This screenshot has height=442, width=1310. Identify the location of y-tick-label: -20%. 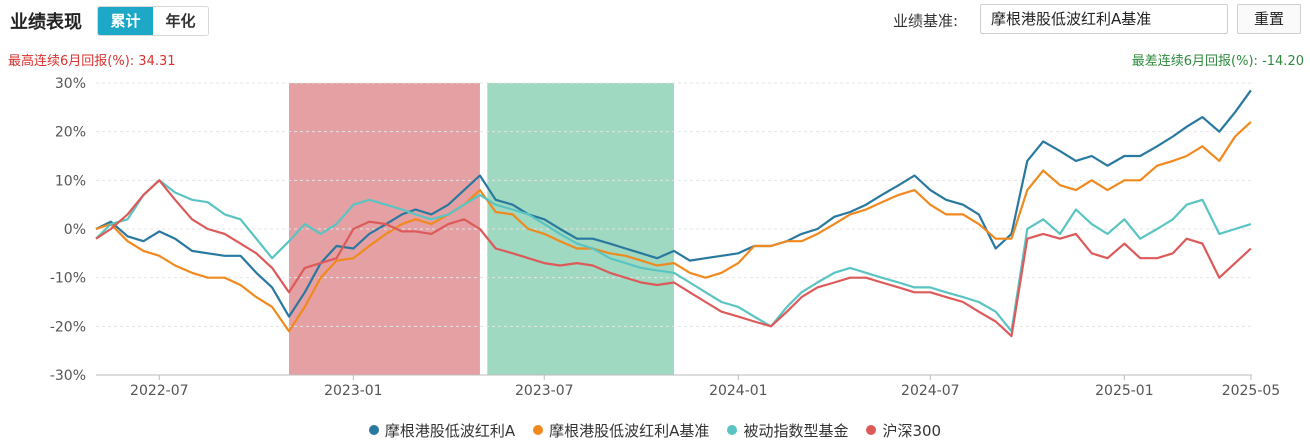
(68, 327).